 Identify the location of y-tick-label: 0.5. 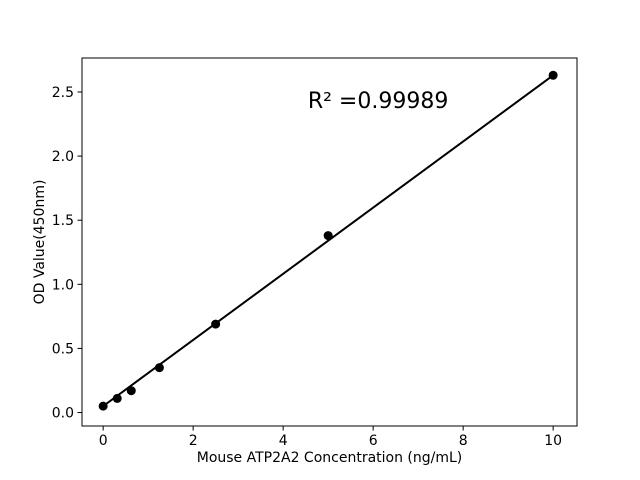
(63, 349).